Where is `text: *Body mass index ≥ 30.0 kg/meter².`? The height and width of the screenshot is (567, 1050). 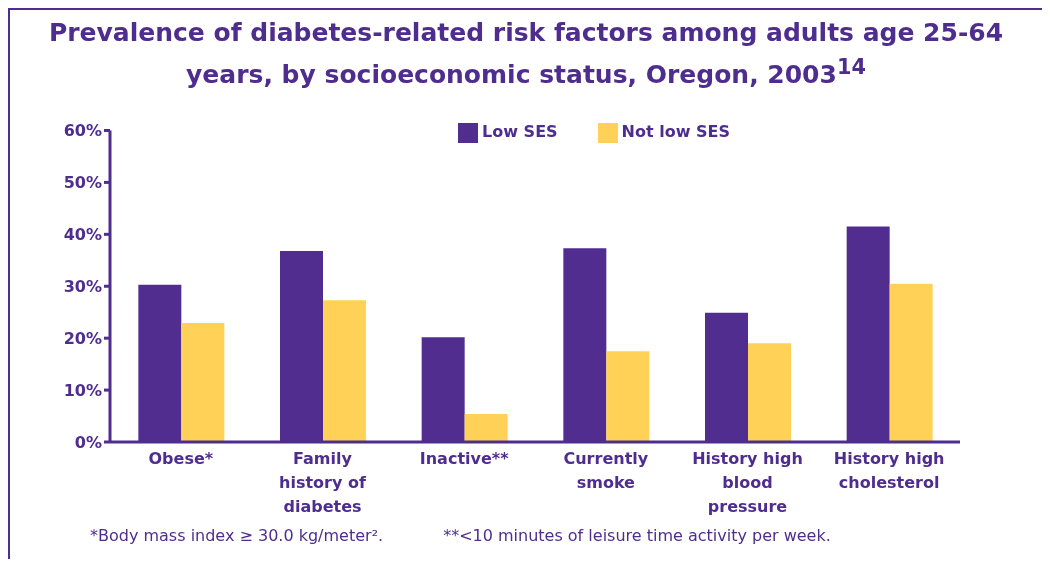 text: *Body mass index ≥ 30.0 kg/meter². is located at coordinates (237, 536).